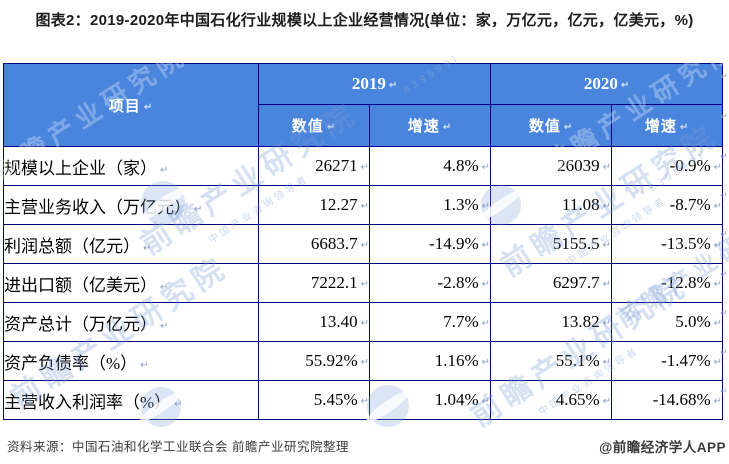 This screenshot has height=464, width=729. I want to click on header-cell-2019-growth: 增速 ↵, so click(430, 125).